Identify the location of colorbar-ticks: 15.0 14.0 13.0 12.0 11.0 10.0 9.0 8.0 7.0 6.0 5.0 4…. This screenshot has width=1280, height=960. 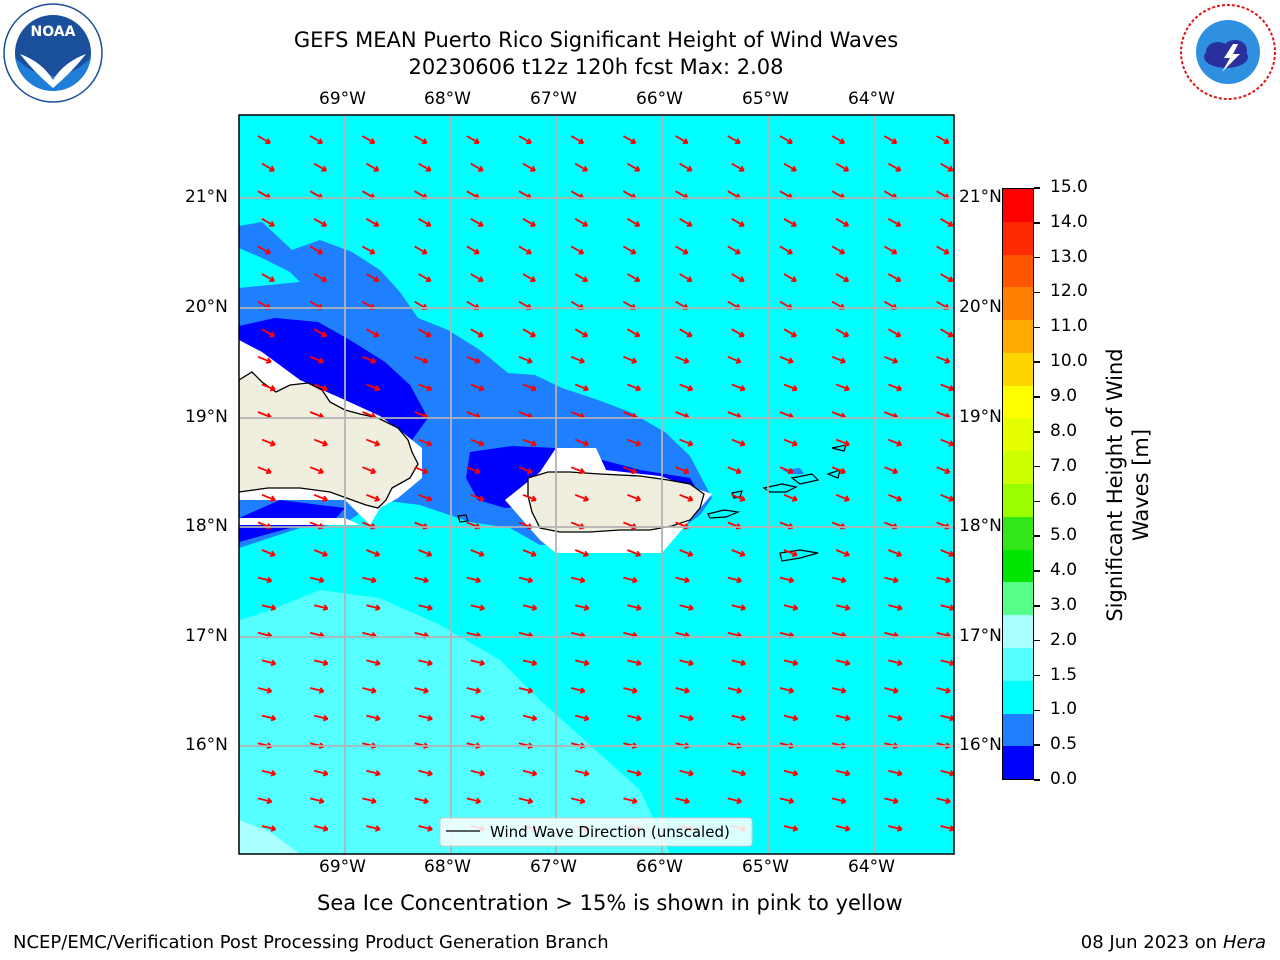
(1074, 483).